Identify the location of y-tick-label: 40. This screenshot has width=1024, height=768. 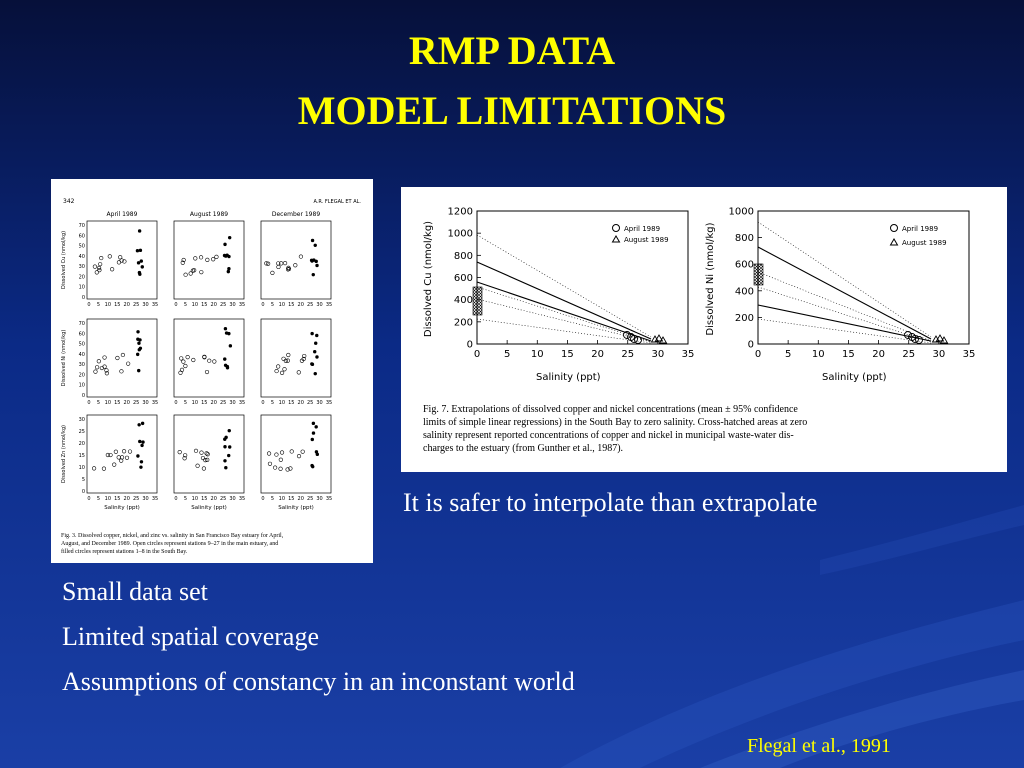
(82, 257).